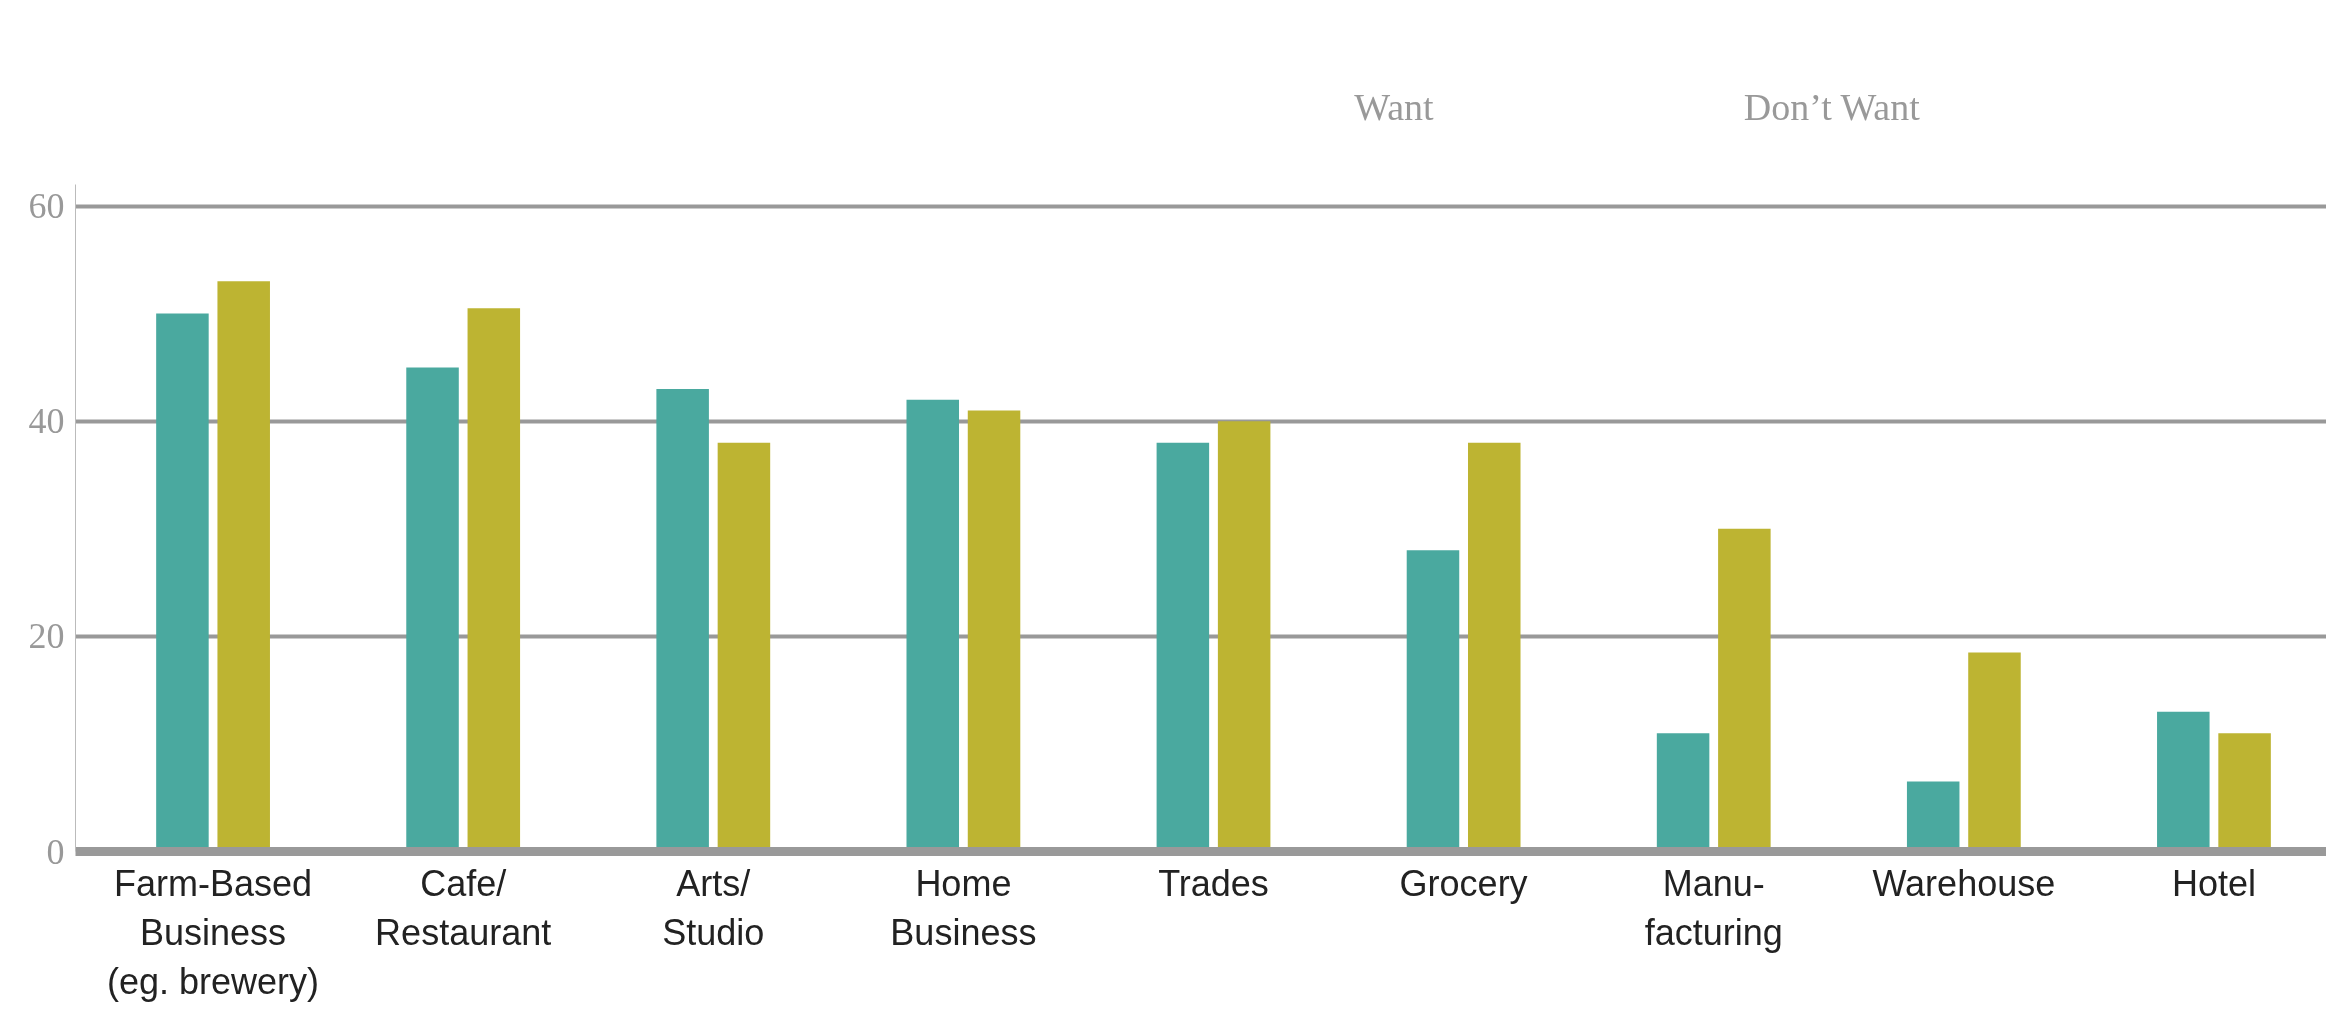 This screenshot has width=2326, height=1032. I want to click on y-tick-label: 0, so click(55, 851).